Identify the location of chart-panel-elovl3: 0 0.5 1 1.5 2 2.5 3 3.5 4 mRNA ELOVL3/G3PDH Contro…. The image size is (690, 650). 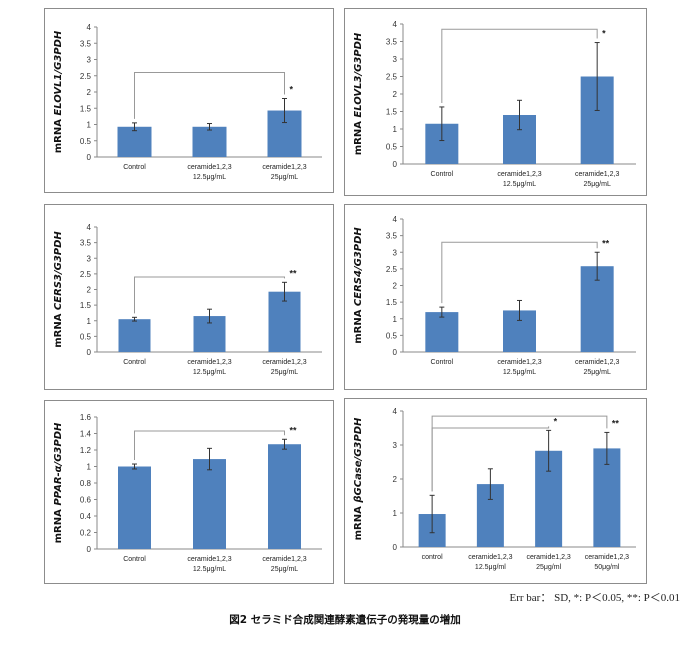
(495, 102).